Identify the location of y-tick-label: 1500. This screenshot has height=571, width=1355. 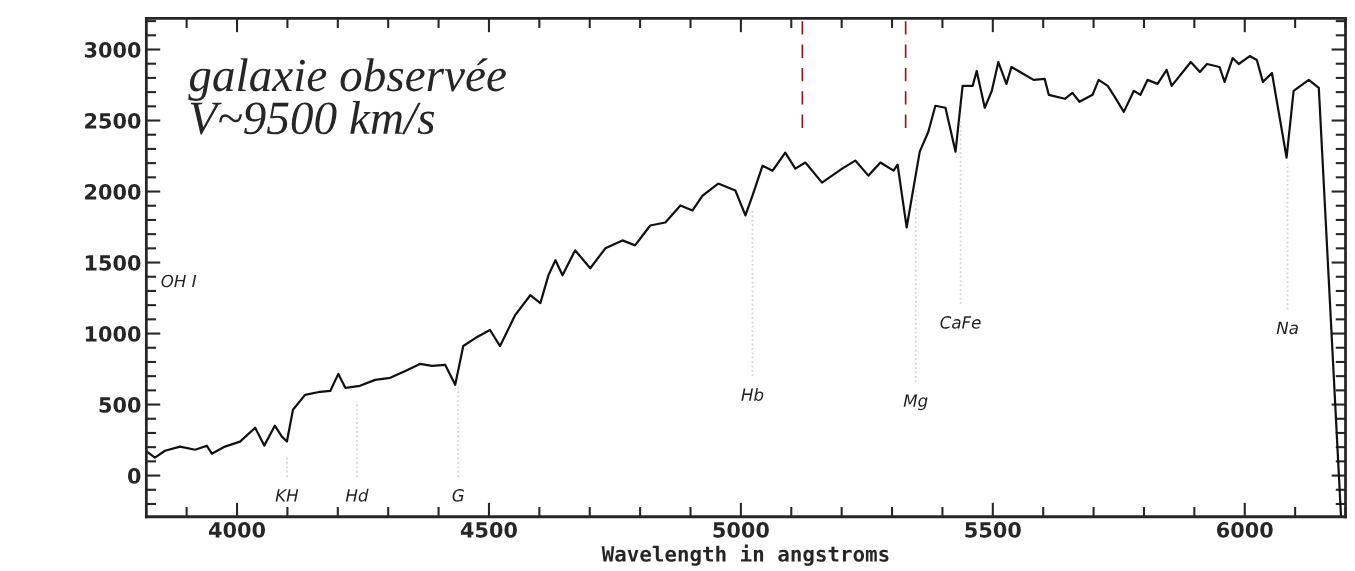
(113, 263).